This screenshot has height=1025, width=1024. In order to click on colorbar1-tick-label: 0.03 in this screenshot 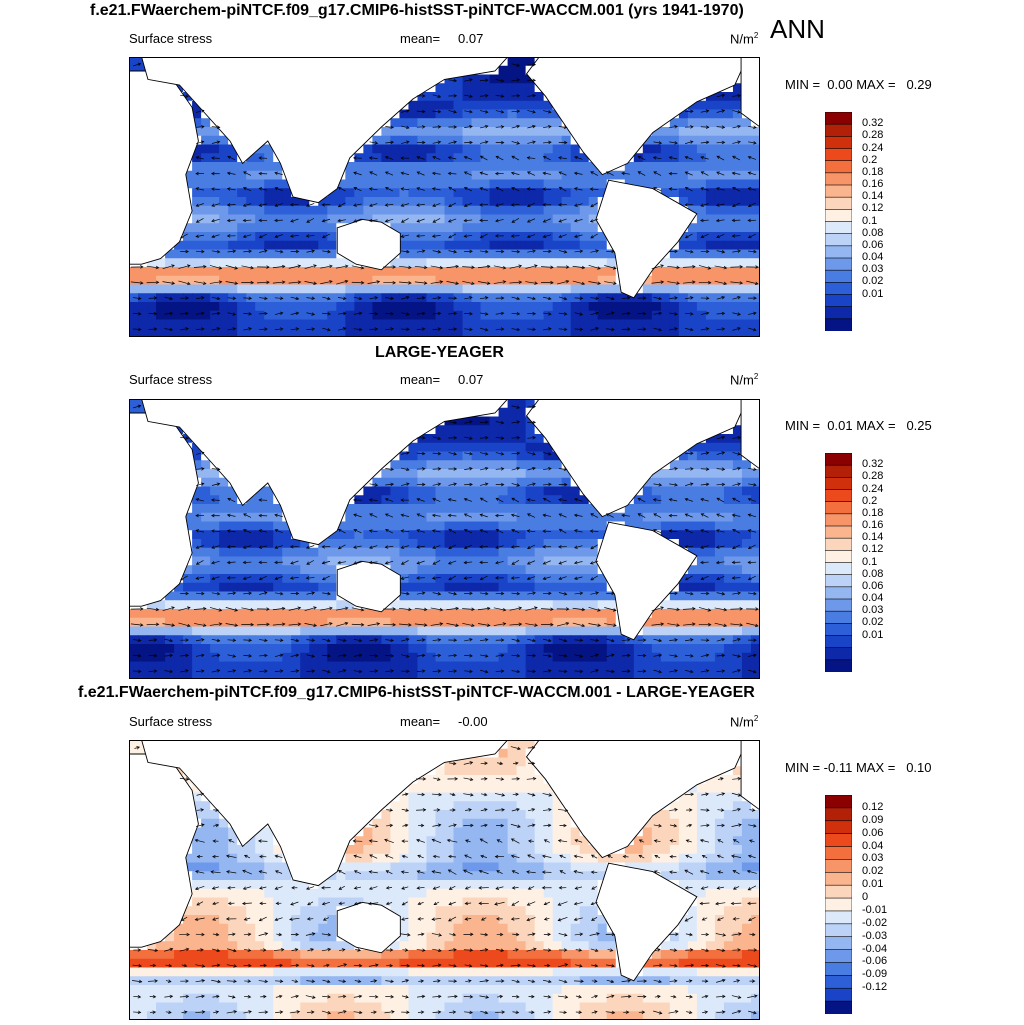, I will do `click(872, 269)`.